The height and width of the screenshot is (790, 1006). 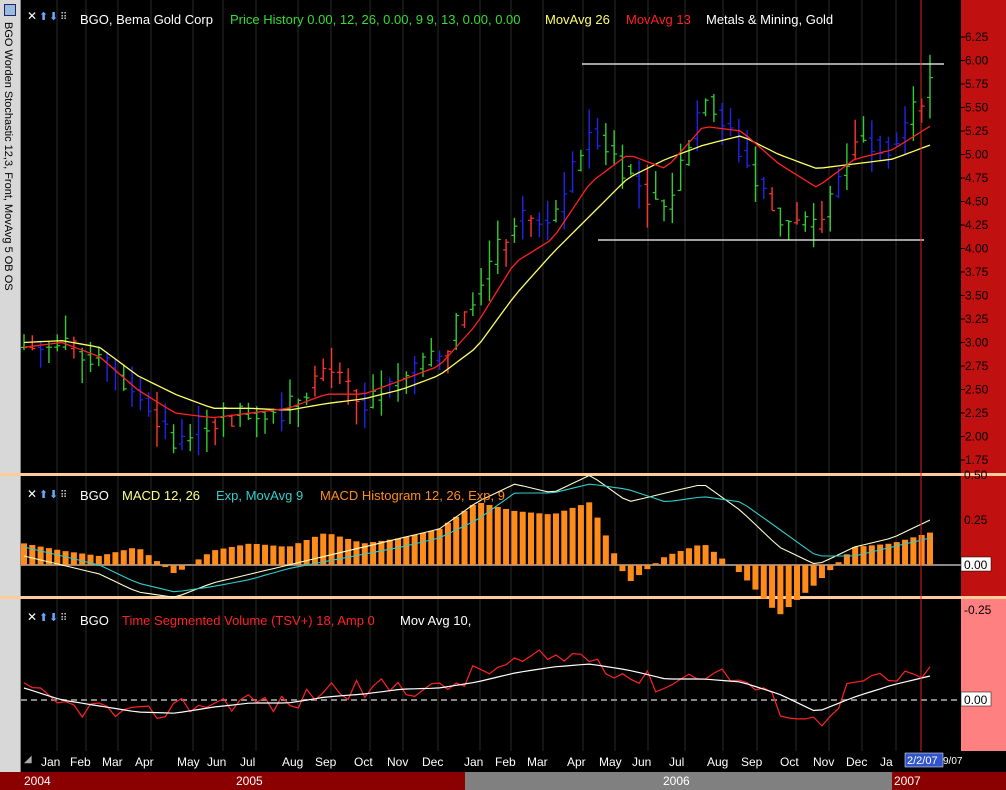 I want to click on price-y-tick-label: 4.00, so click(x=977, y=249).